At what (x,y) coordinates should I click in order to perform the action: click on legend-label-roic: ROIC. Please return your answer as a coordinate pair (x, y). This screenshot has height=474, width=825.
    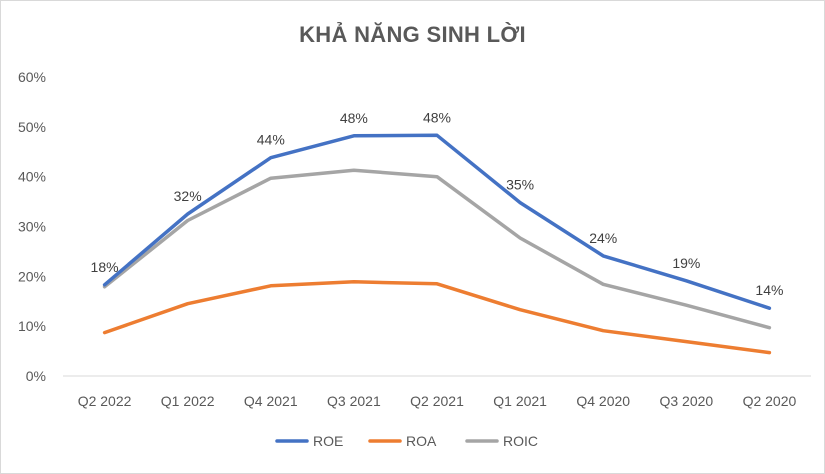
    Looking at the image, I should click on (520, 441).